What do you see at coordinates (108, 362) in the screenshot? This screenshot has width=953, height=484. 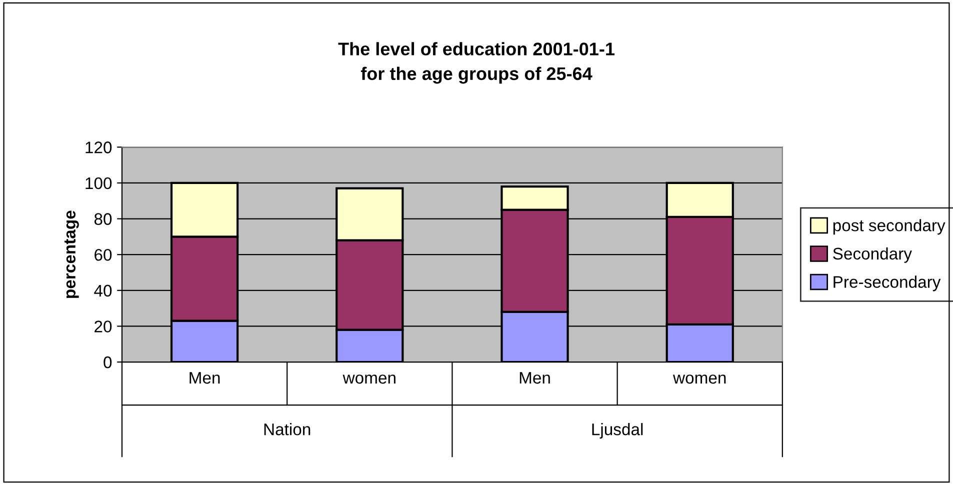 I see `y-tick-label: 0` at bounding box center [108, 362].